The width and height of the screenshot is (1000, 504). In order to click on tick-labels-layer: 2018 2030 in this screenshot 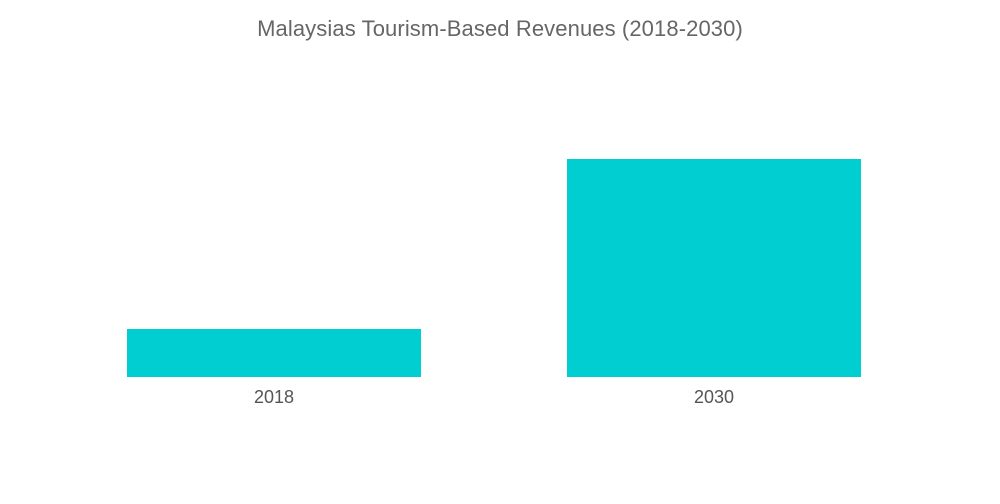, I will do `click(494, 397)`.